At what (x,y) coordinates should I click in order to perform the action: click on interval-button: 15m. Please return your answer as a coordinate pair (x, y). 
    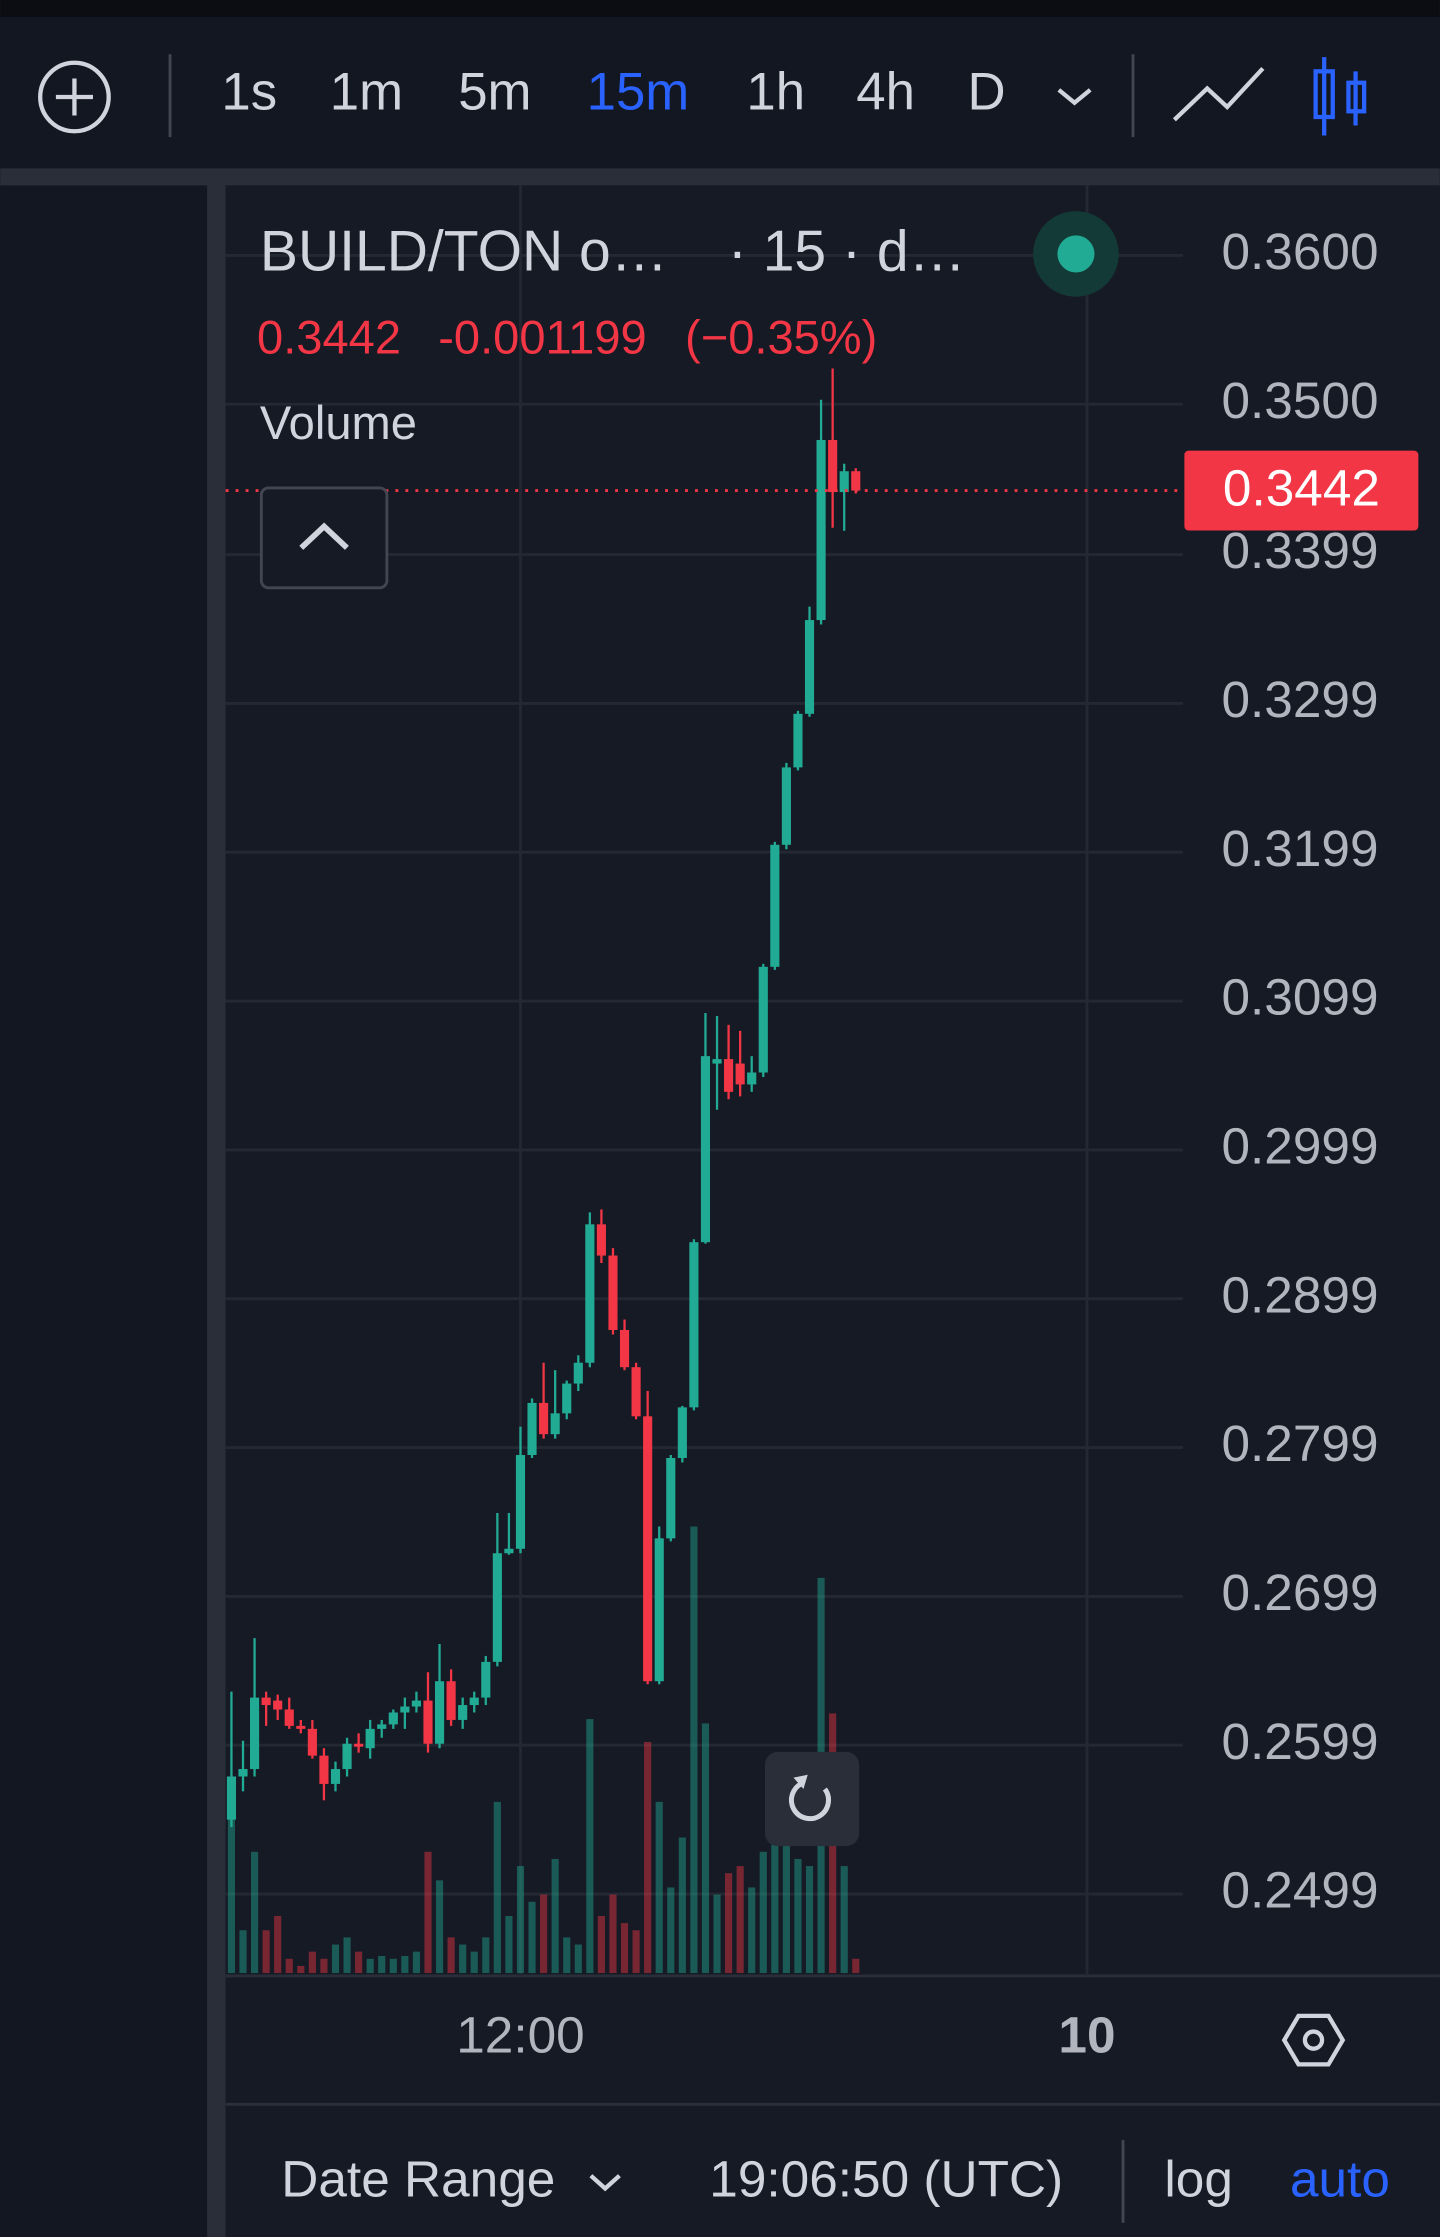
    Looking at the image, I should click on (638, 92).